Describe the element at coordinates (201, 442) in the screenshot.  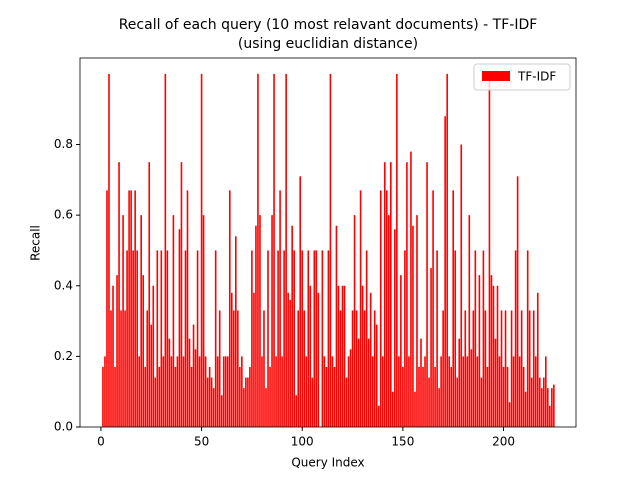
I see `x-tick-label: 50` at that location.